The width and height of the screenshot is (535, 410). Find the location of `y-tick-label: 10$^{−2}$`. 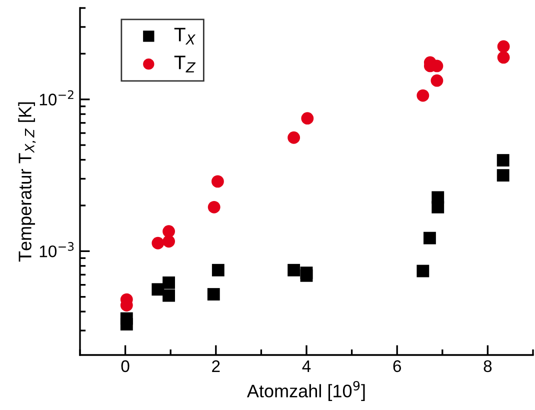

y-tick-label: 10$^{−2}$ is located at coordinates (57, 98).